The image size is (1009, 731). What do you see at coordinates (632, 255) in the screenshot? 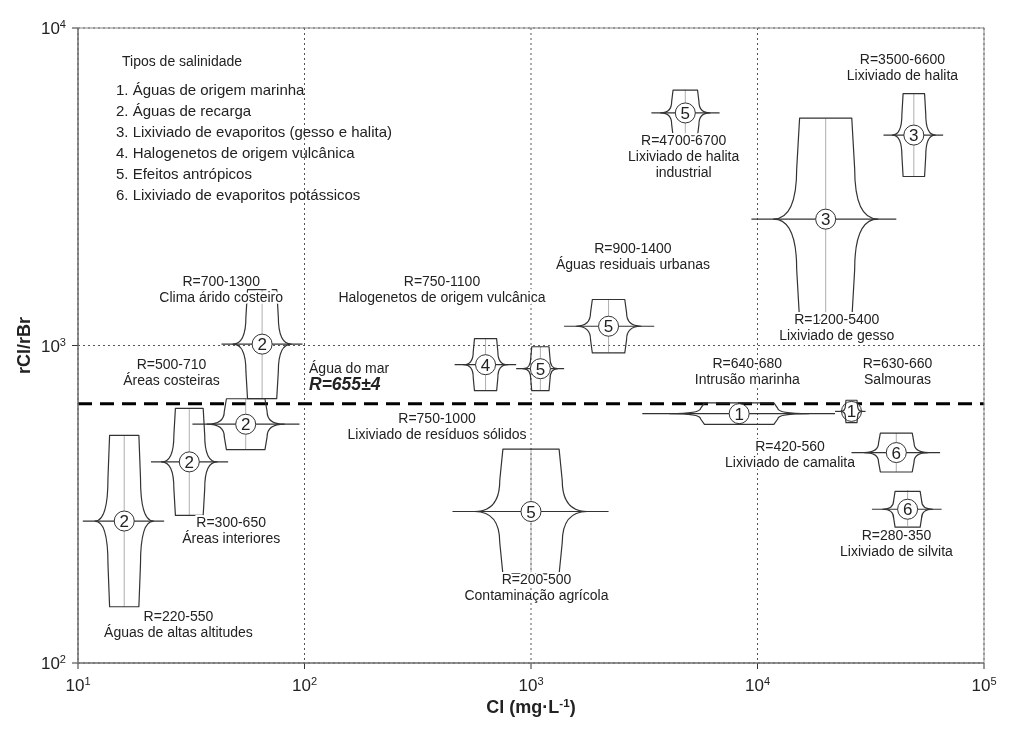
I see `annotation: R=900-1400 Águas residuais urbanas` at bounding box center [632, 255].